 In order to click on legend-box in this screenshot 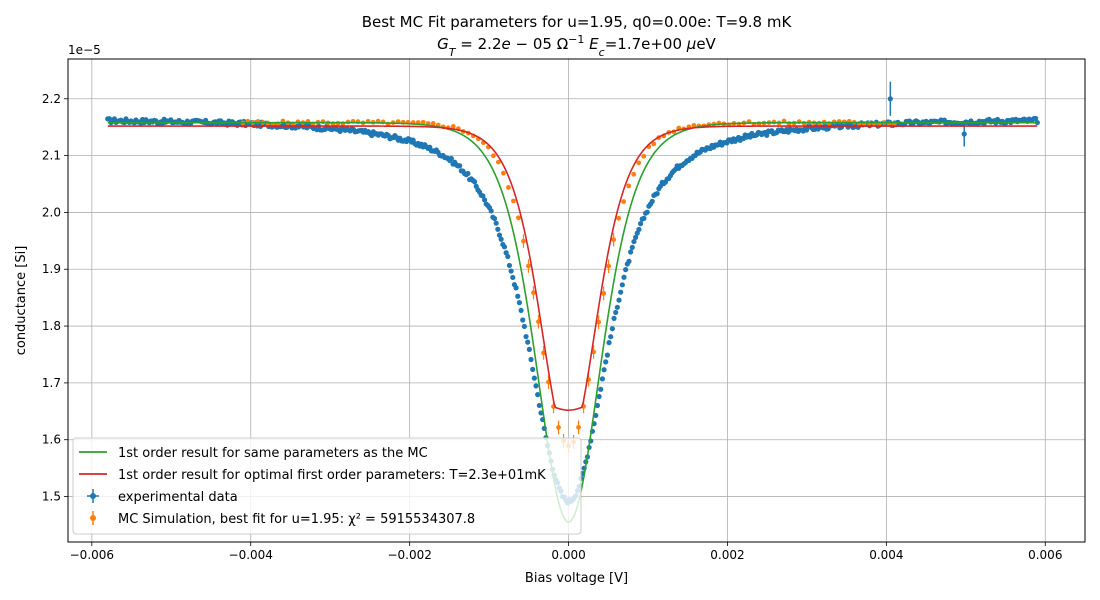, I will do `click(327, 486)`.